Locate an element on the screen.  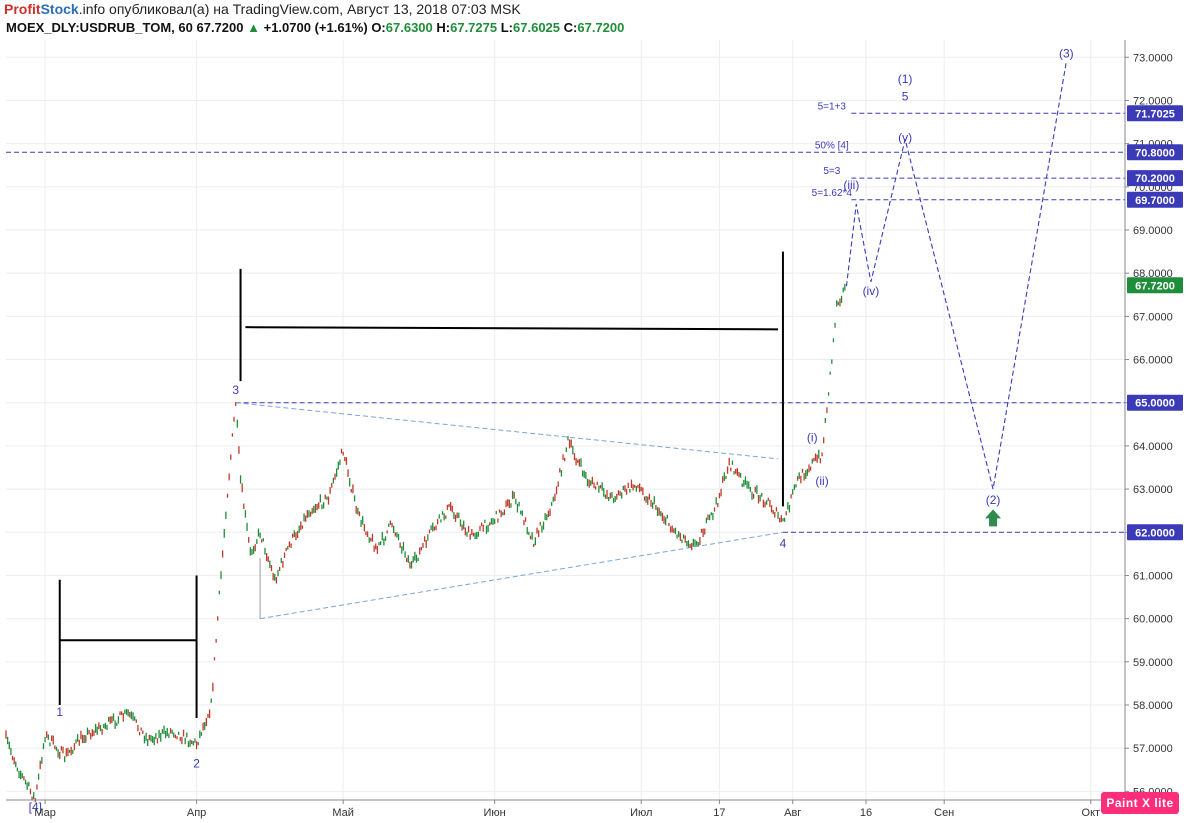
open-value: 67.6300 is located at coordinates (409, 27).